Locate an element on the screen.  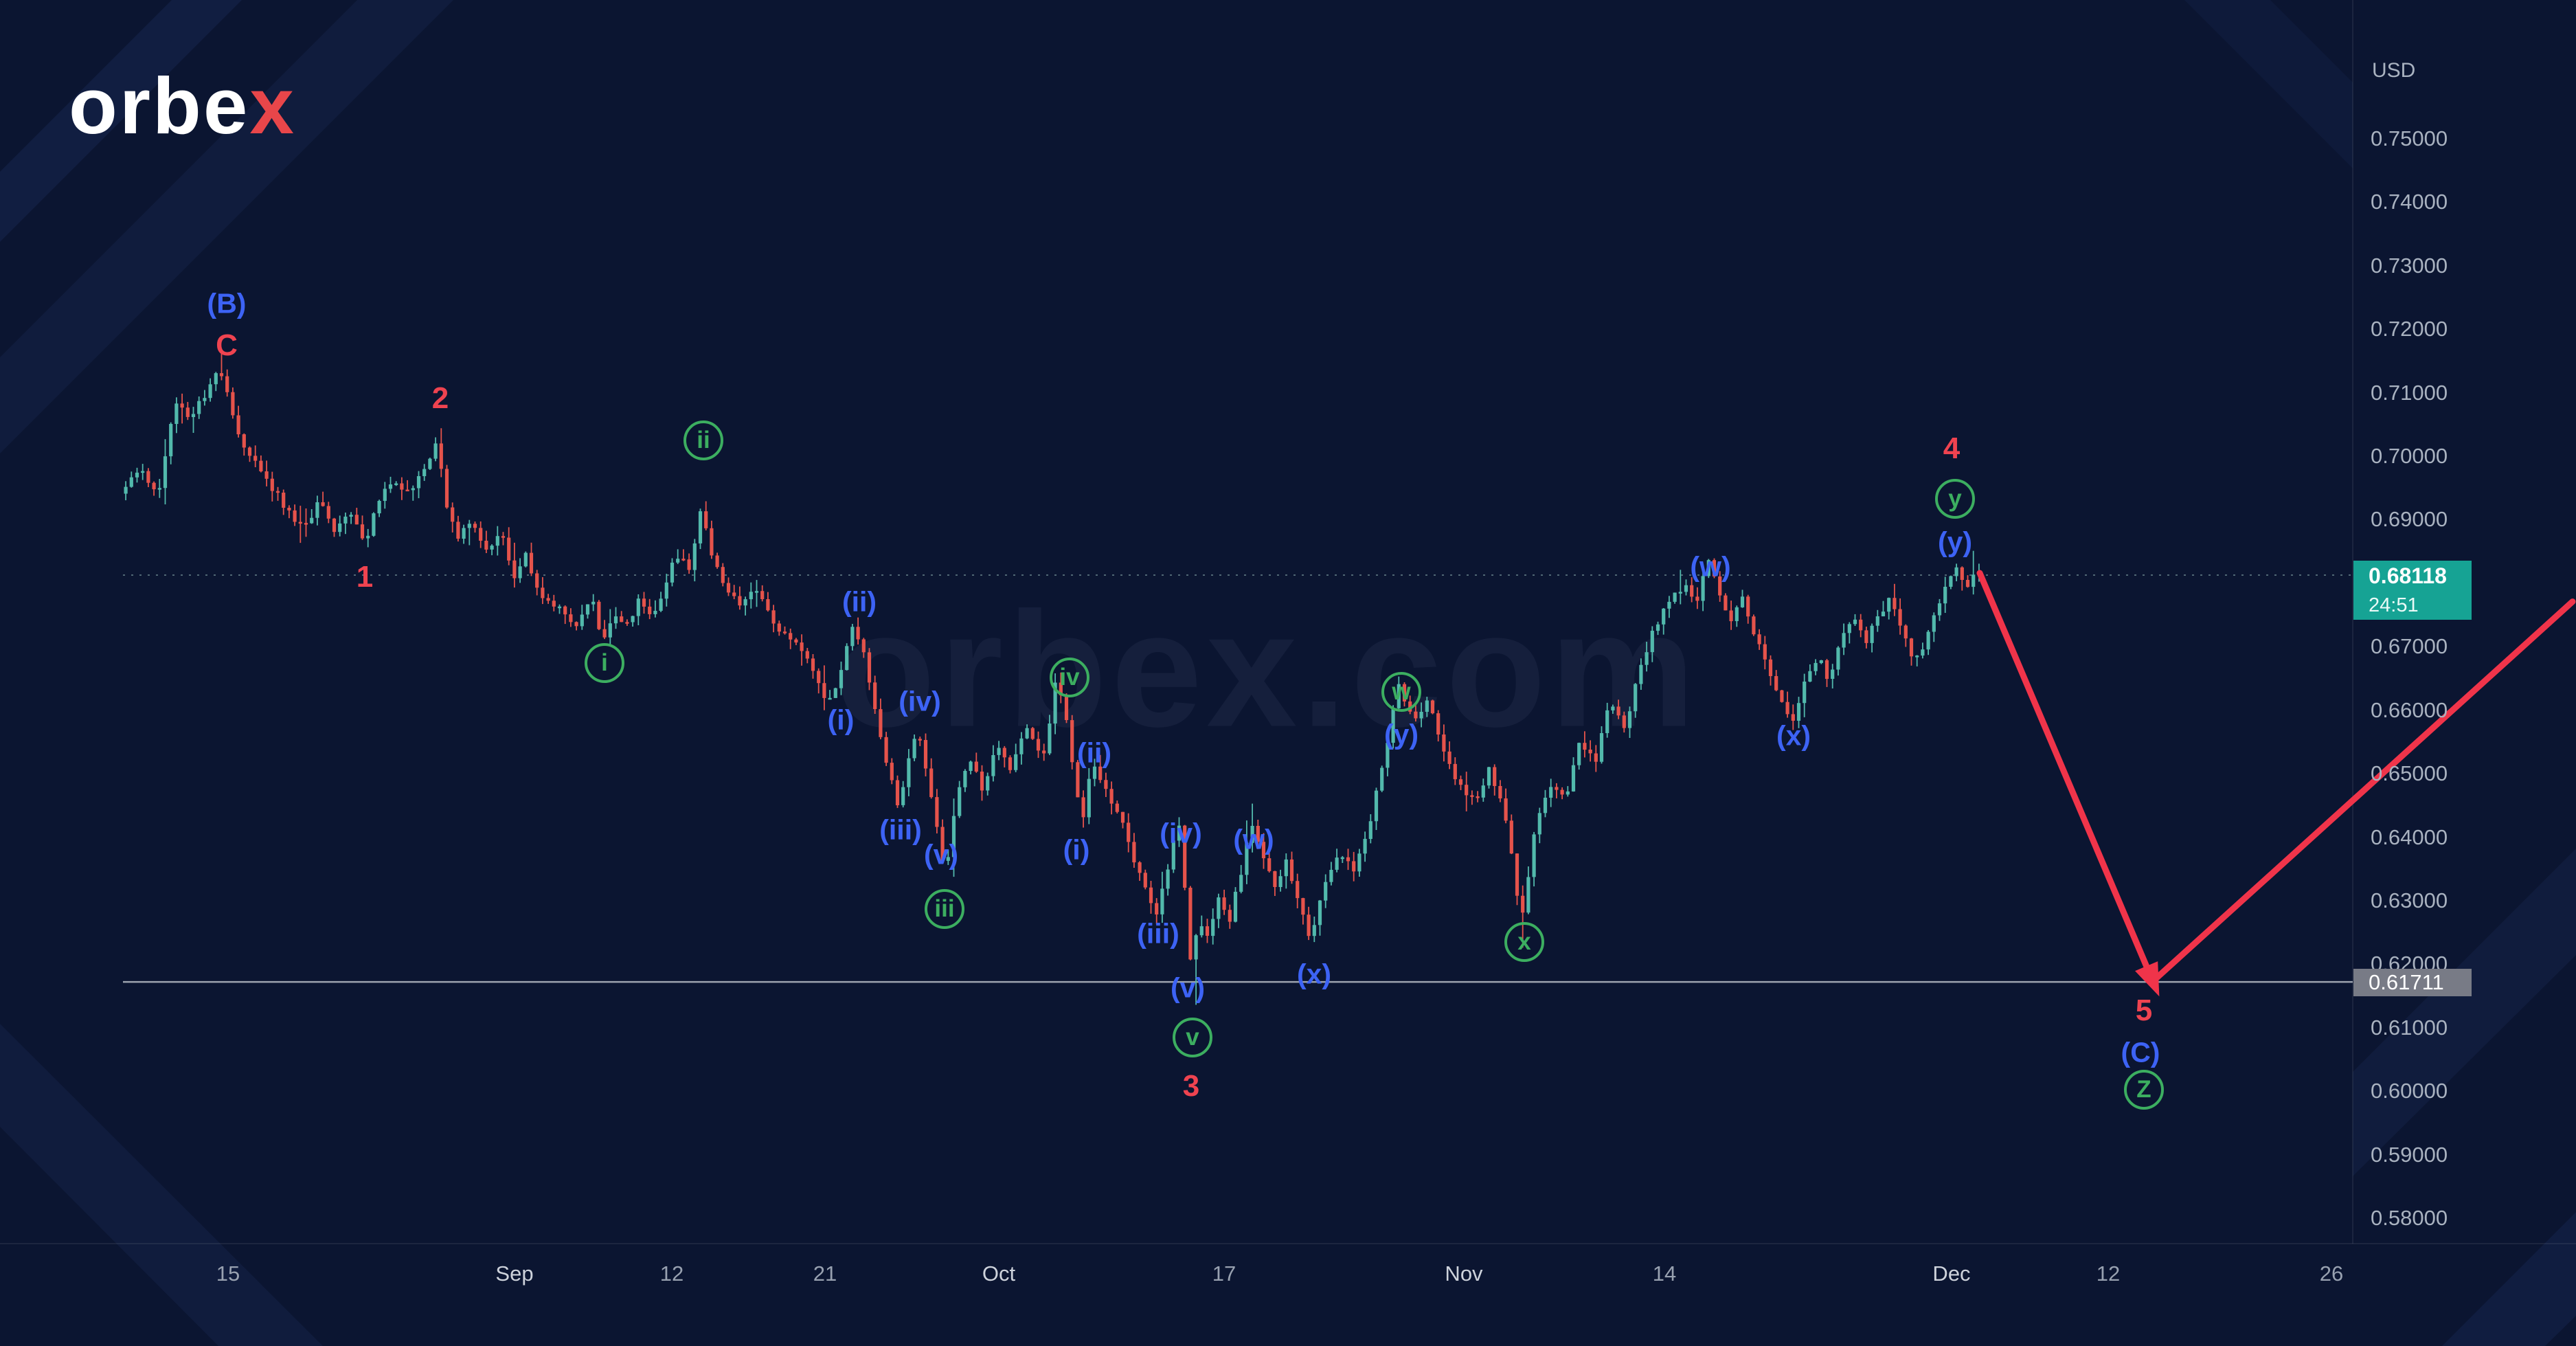
price-tick: 0.64000 is located at coordinates (2409, 837).